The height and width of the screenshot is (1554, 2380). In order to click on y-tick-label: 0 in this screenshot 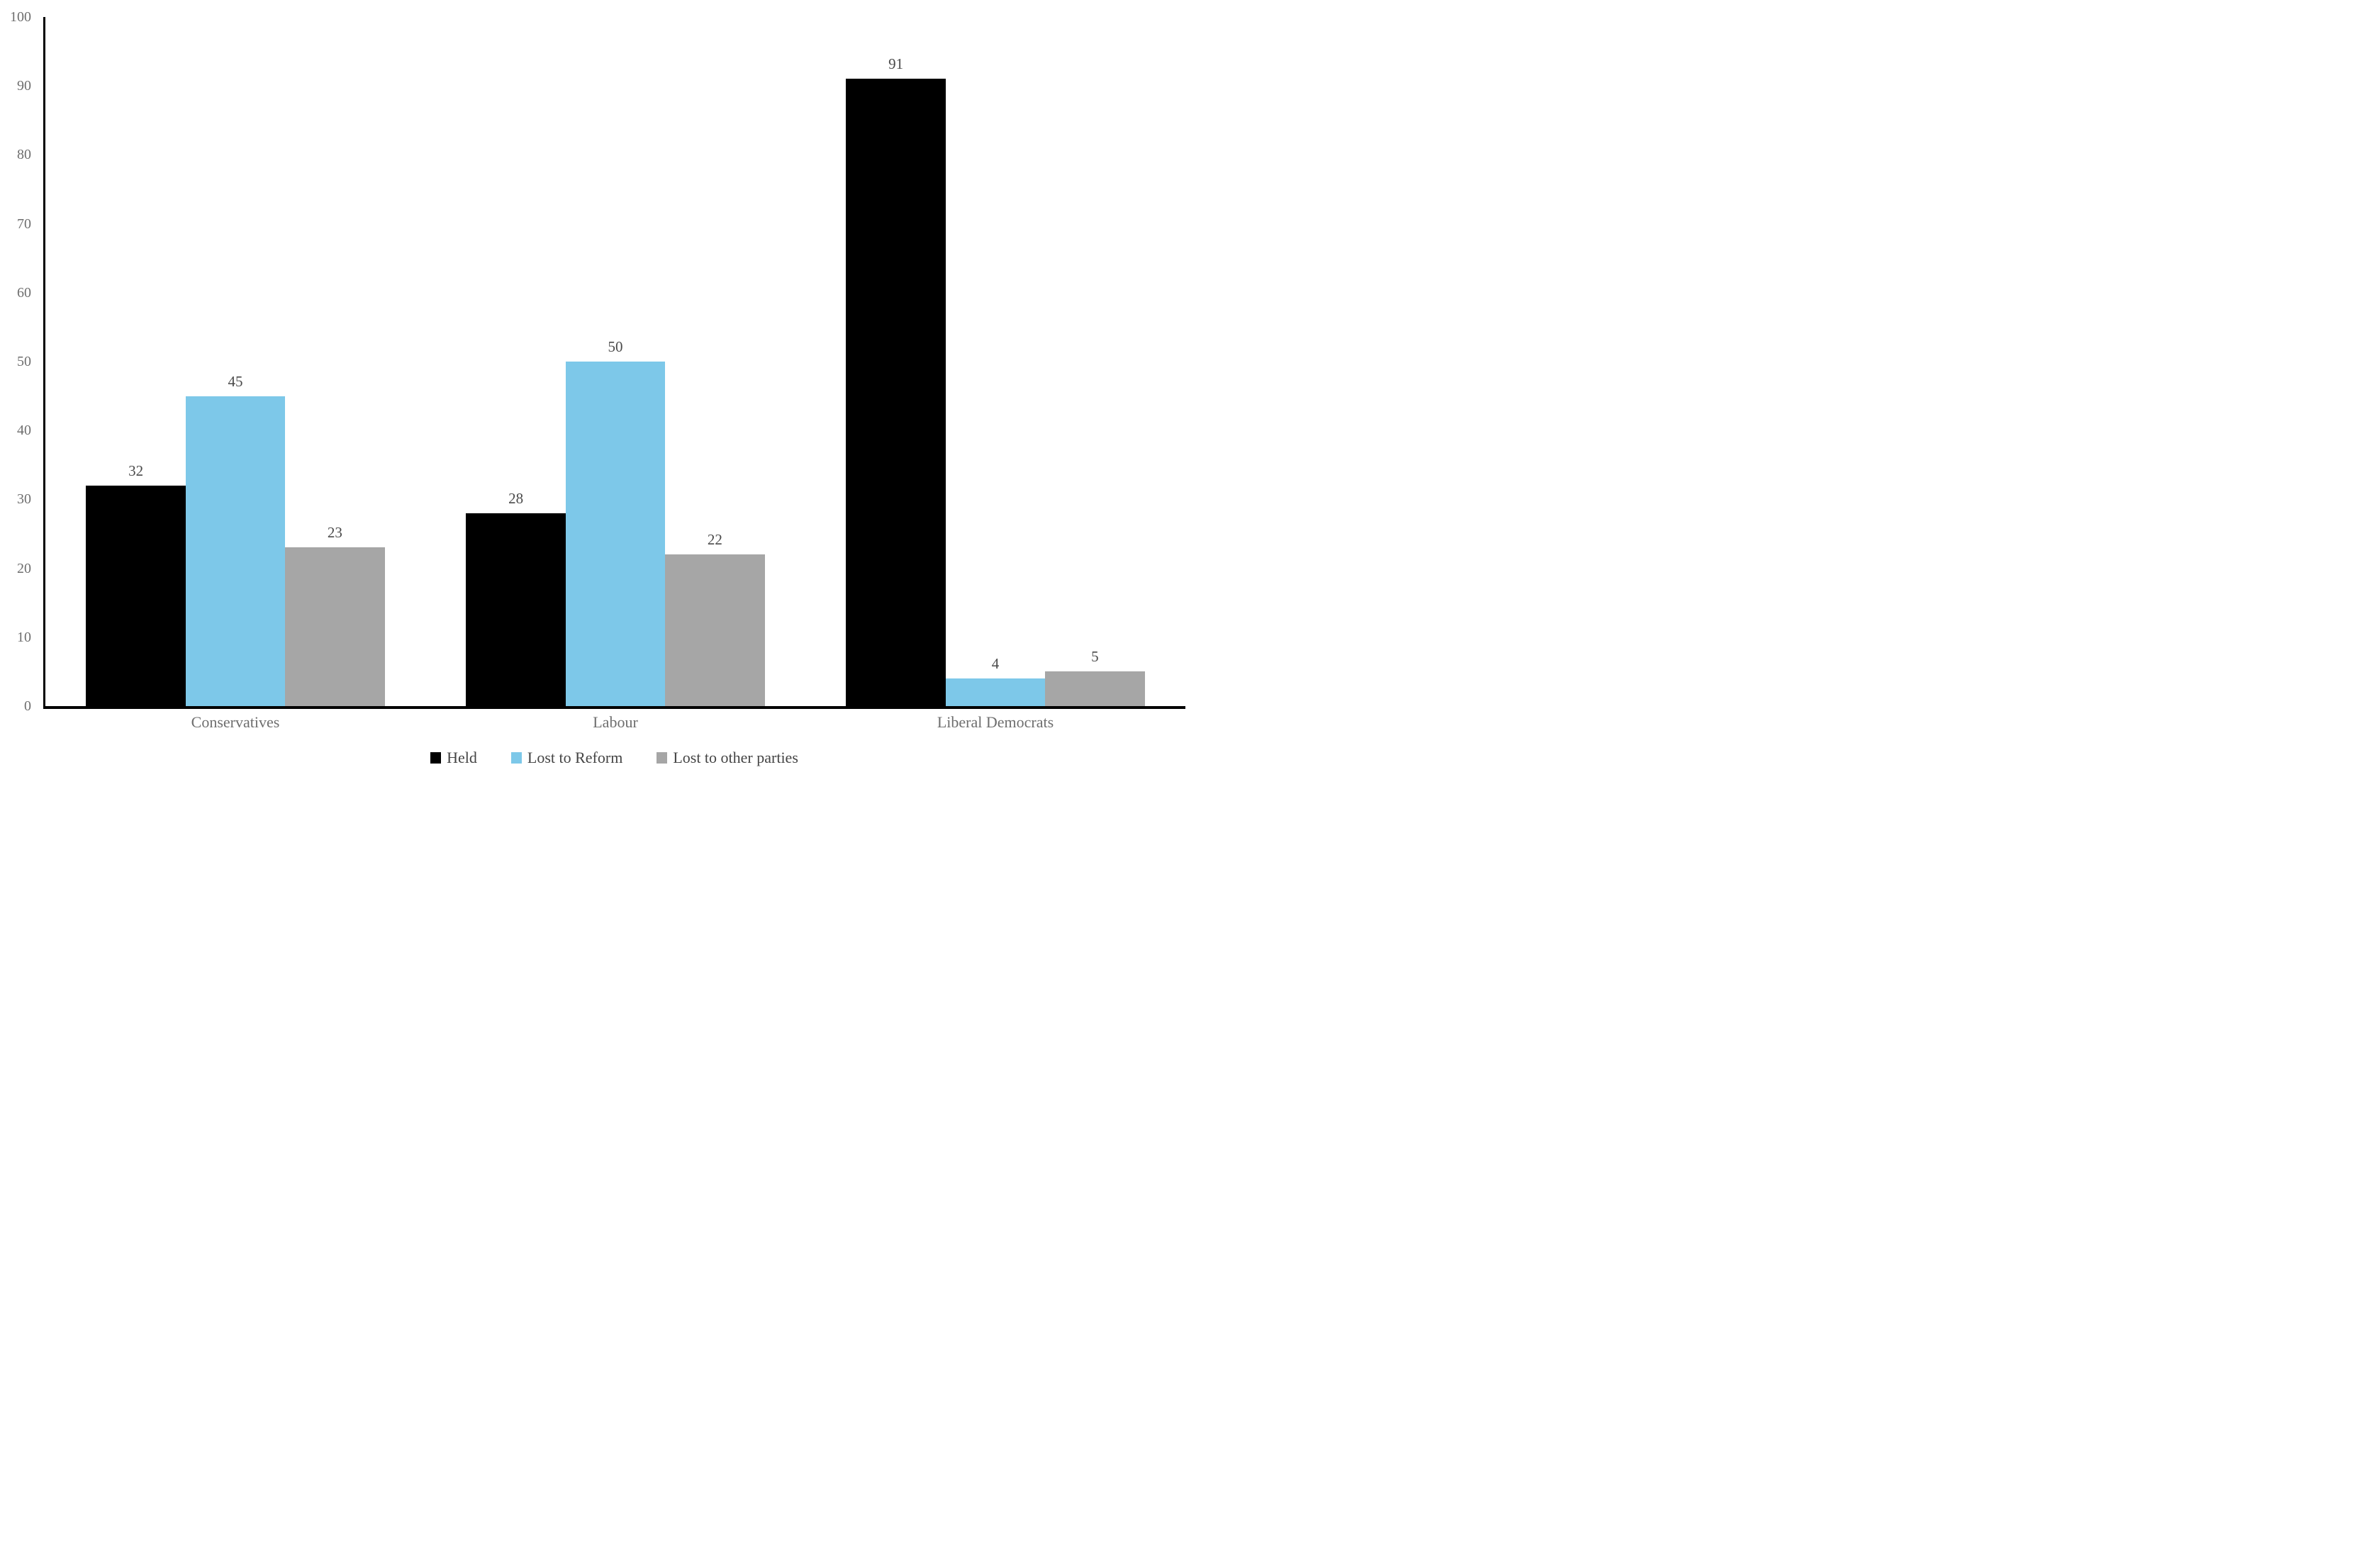, I will do `click(27, 706)`.